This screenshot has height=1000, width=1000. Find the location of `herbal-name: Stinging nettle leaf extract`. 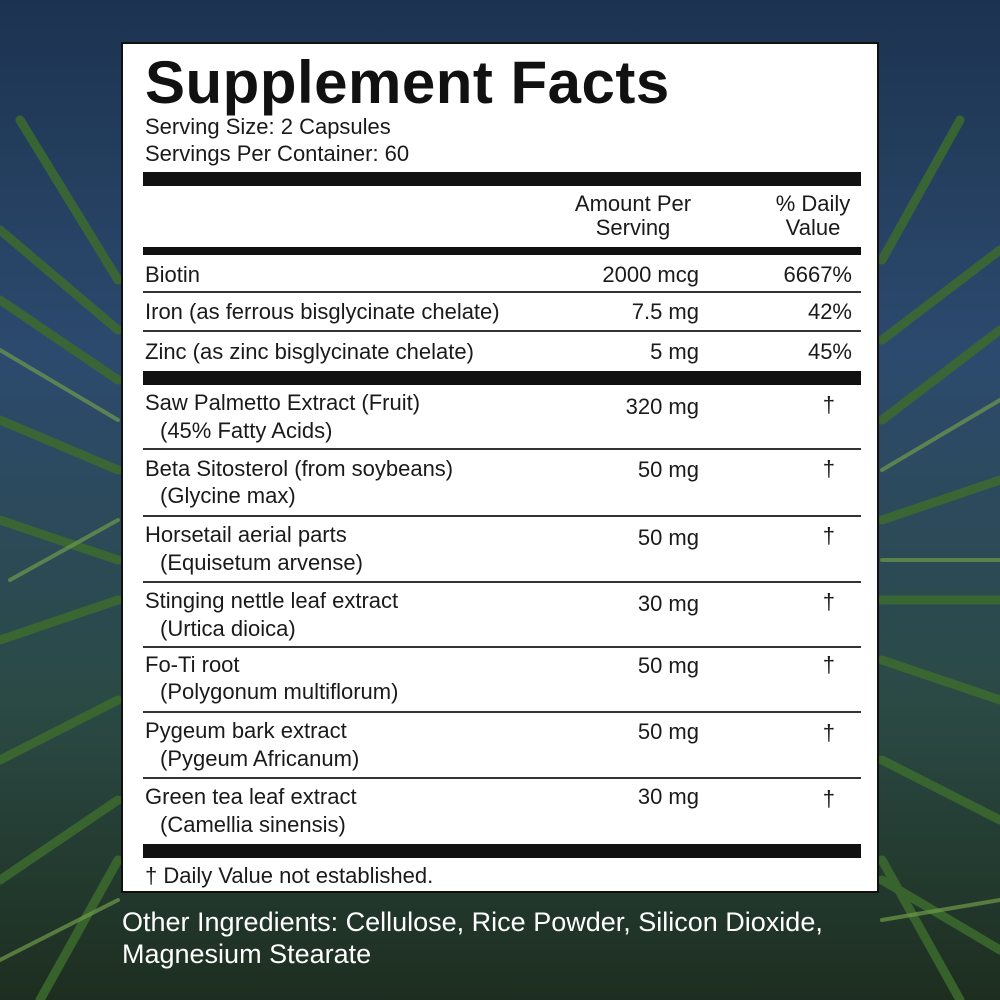

herbal-name: Stinging nettle leaf extract is located at coordinates (272, 600).